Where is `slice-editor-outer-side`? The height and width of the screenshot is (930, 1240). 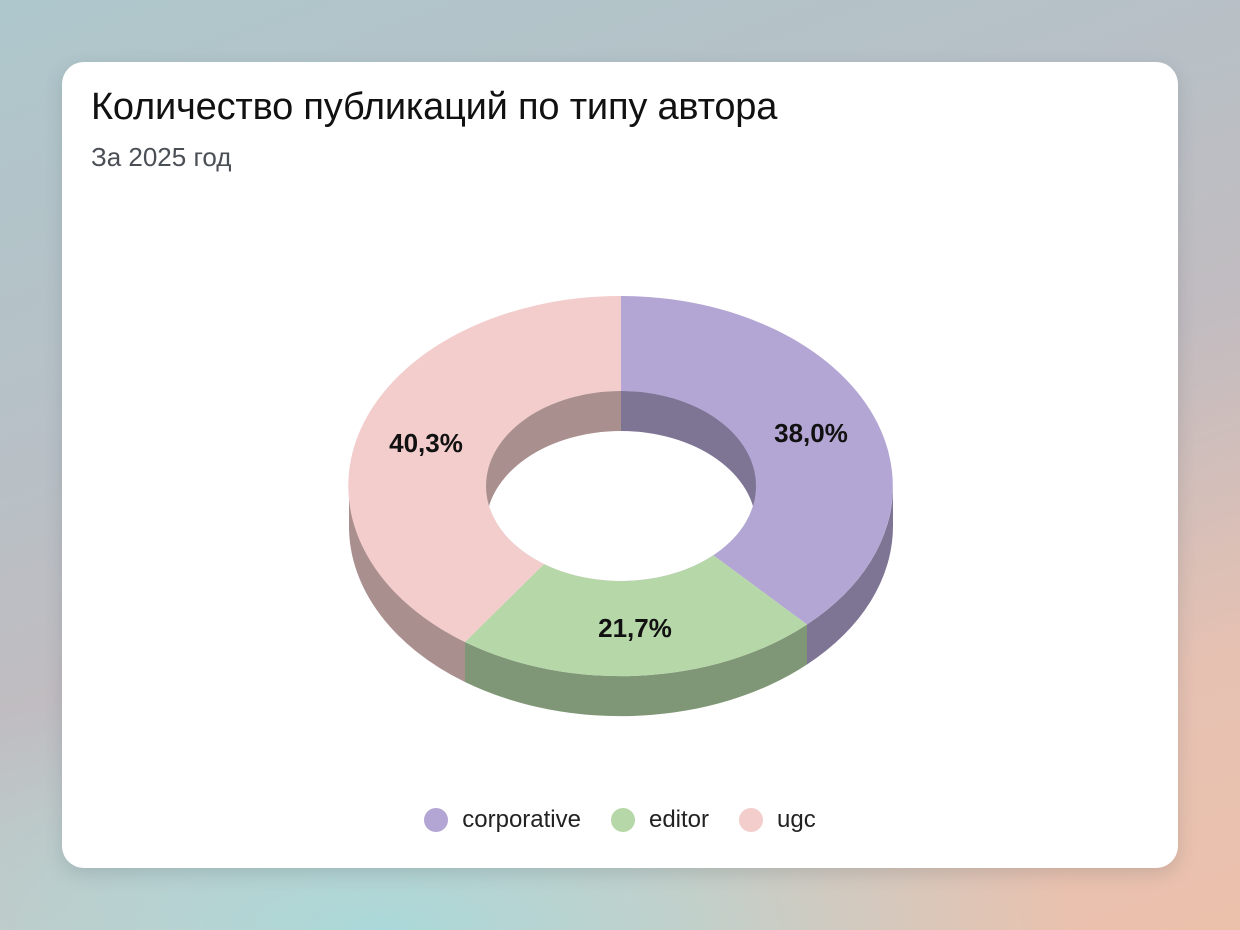
slice-editor-outer-side is located at coordinates (636, 670).